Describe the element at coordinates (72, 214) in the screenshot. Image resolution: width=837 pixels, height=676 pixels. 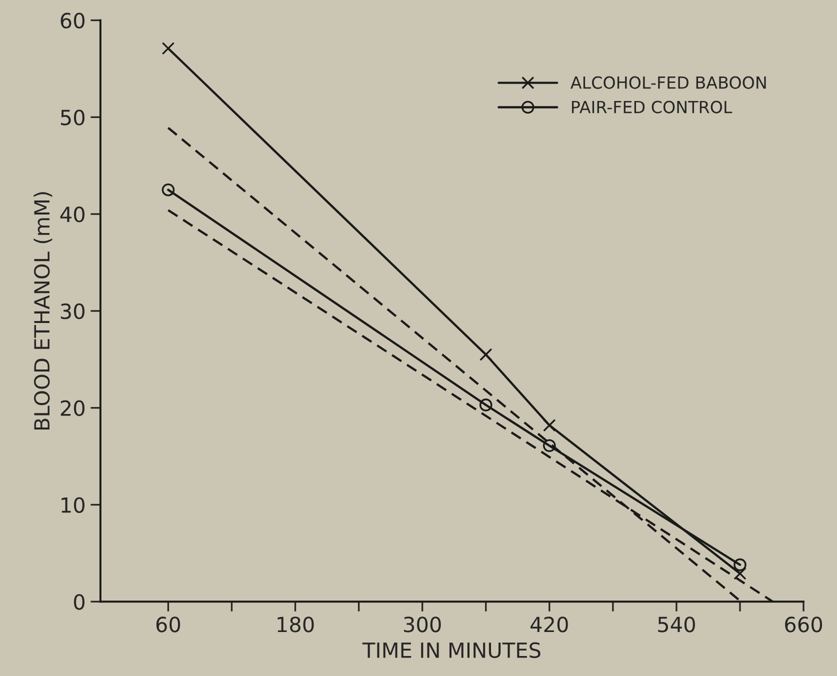
I see `y-tick-label: 40` at that location.